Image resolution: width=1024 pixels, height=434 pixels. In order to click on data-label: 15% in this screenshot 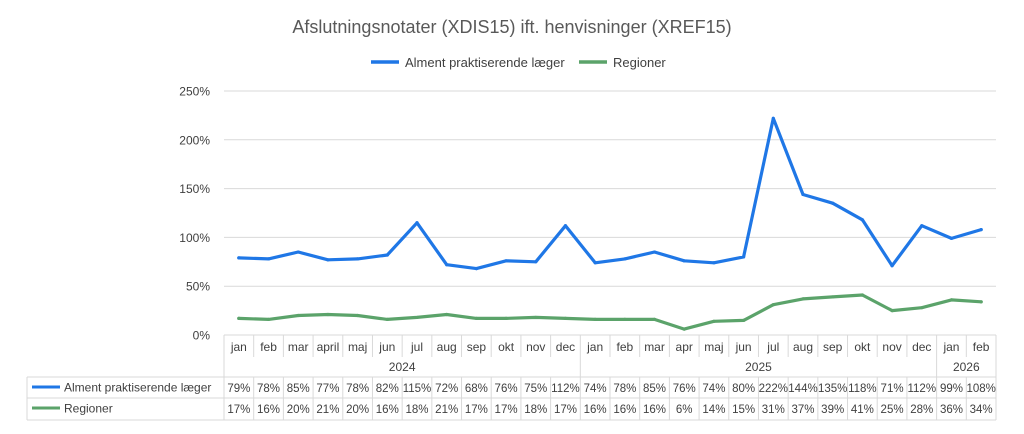, I will do `click(743, 410)`.